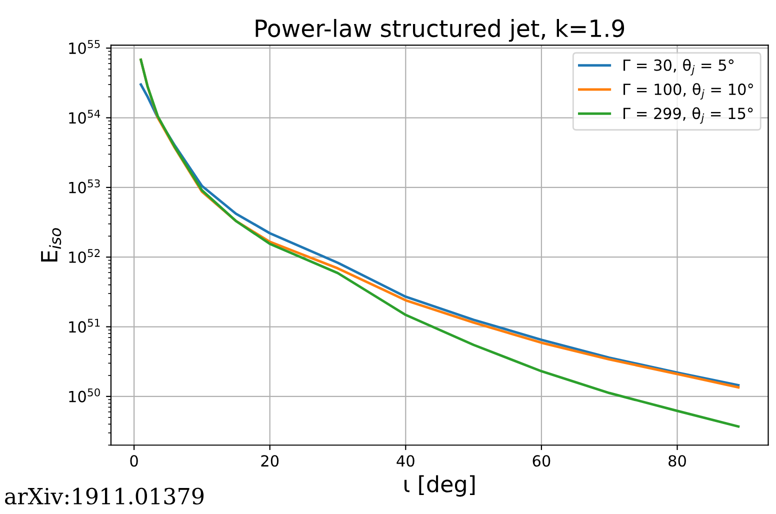 Image resolution: width=776 pixels, height=514 pixels. Describe the element at coordinates (84, 186) in the screenshot. I see `y-tick-label: 10$^{53}$` at that location.